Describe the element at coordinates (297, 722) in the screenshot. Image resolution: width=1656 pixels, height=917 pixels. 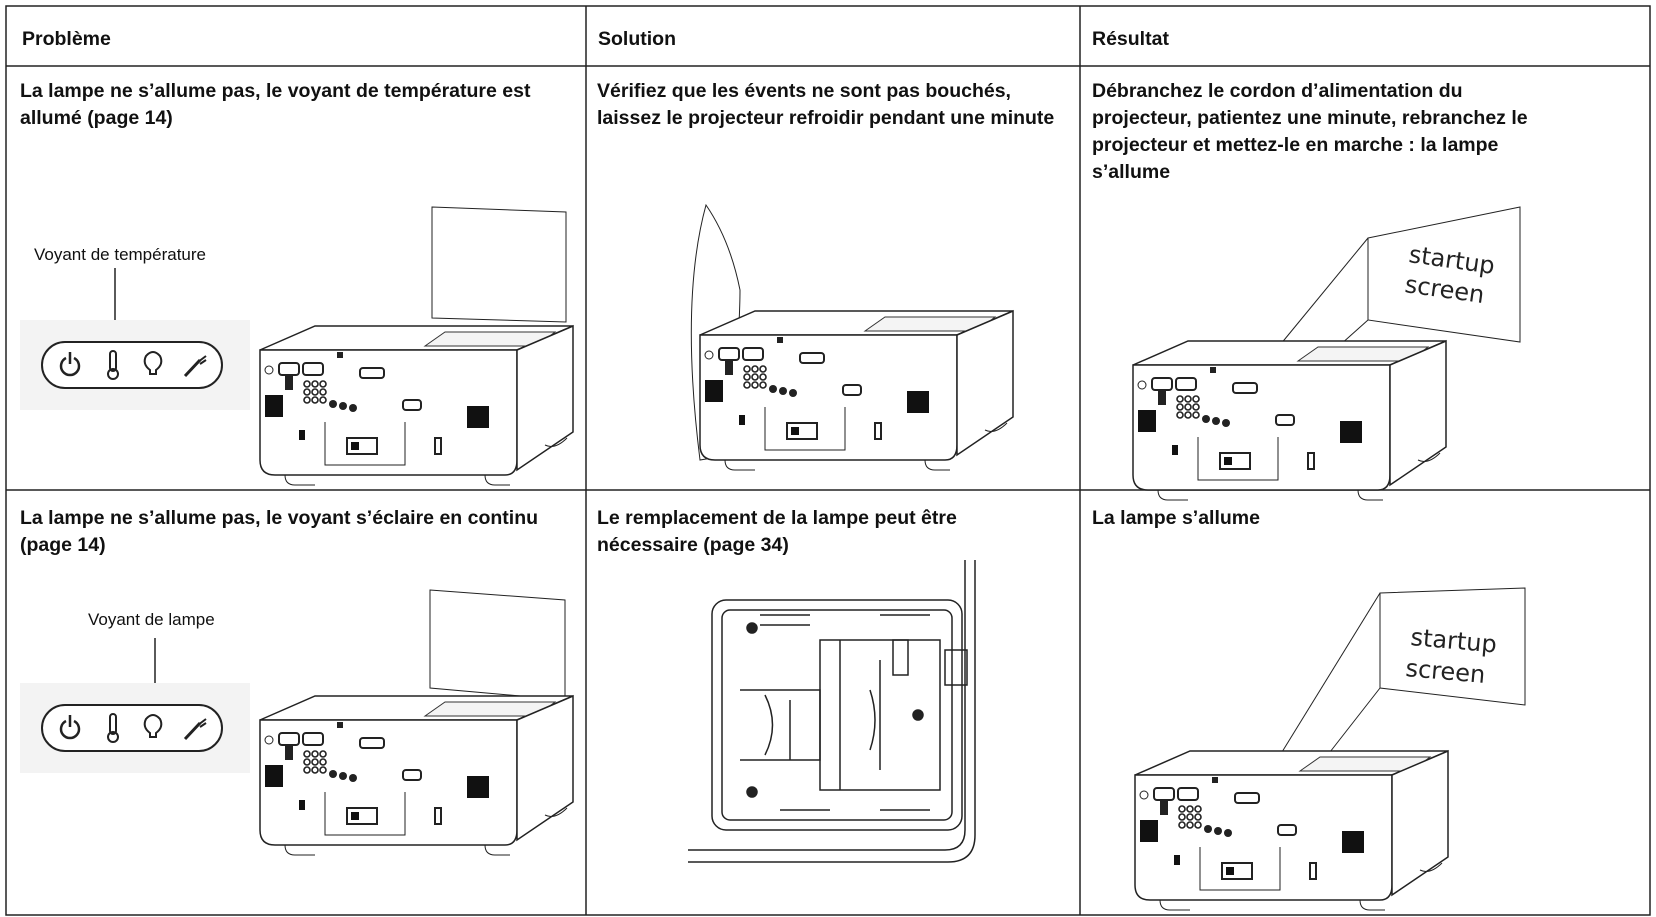
I see `lamp-indicator-figure: Voyant de lampe` at that location.